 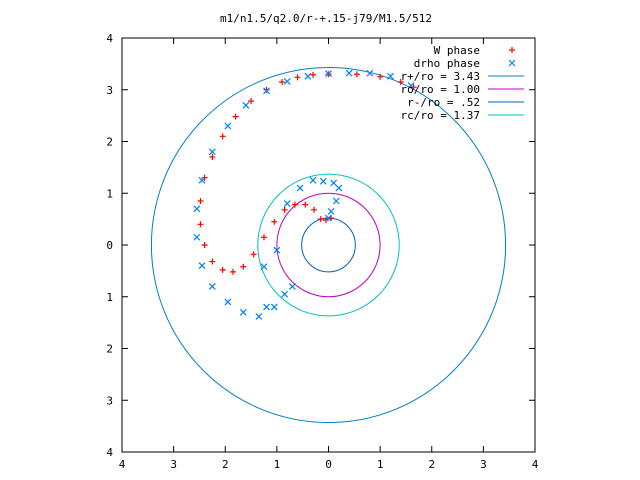 I want to click on chart-title: m1/n1.5/q2.0/r-+.15-j79/M1.5/512, so click(x=326, y=18).